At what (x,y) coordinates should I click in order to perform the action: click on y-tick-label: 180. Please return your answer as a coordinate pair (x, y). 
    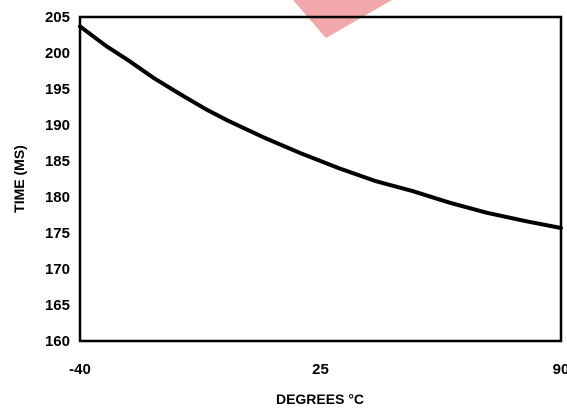
    Looking at the image, I should click on (57, 197).